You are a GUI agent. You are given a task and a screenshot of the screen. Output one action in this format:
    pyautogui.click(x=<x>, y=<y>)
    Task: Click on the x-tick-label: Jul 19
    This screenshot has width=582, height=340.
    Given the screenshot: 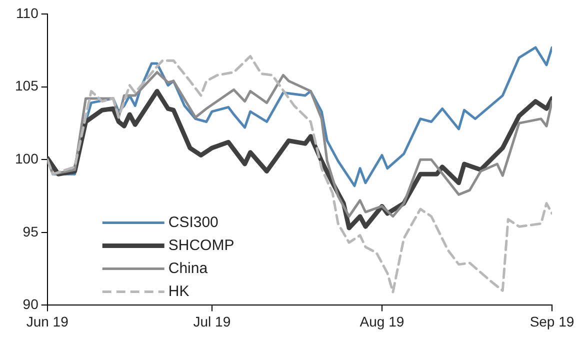 What is the action you would take?
    pyautogui.click(x=212, y=321)
    